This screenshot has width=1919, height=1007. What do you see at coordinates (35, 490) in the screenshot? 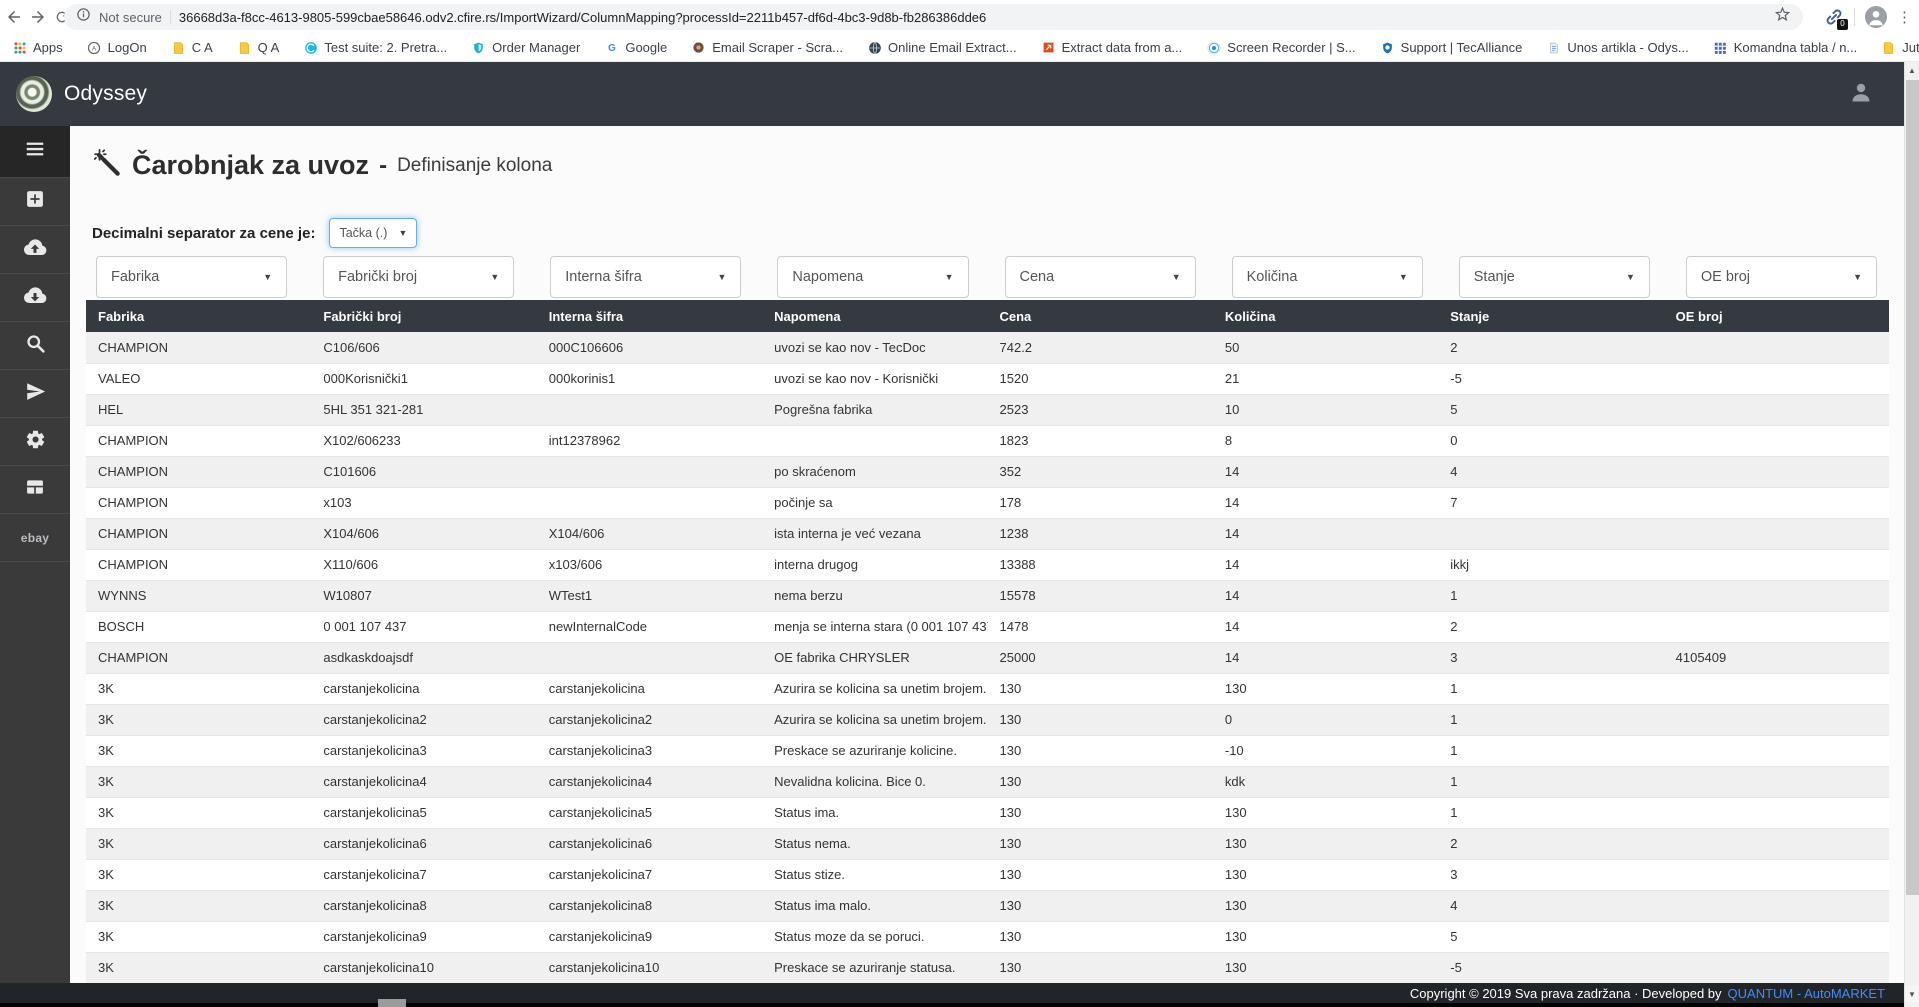
I see `sidebar-item-table` at bounding box center [35, 490].